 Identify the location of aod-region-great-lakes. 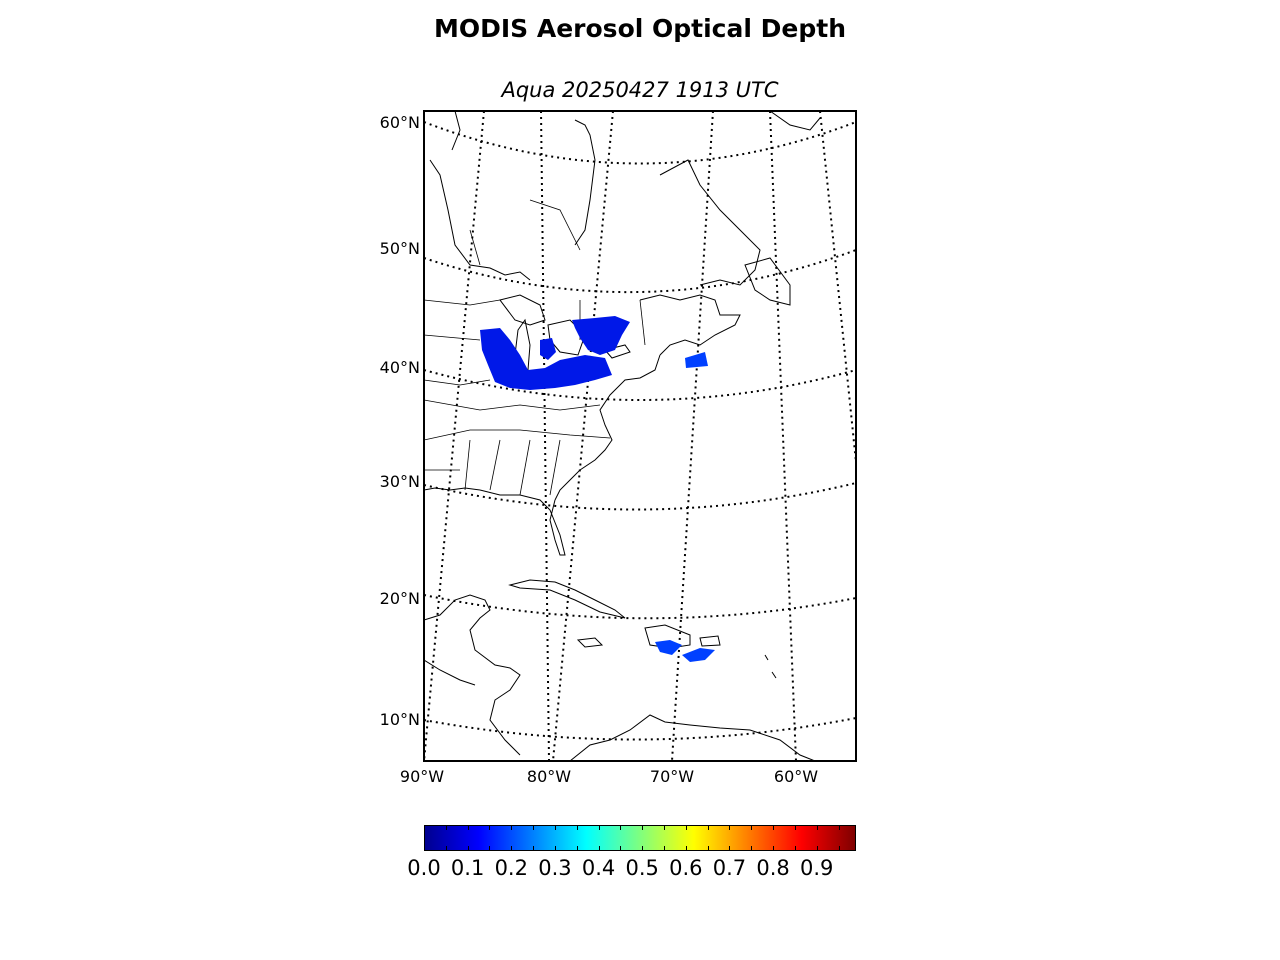
(546, 359).